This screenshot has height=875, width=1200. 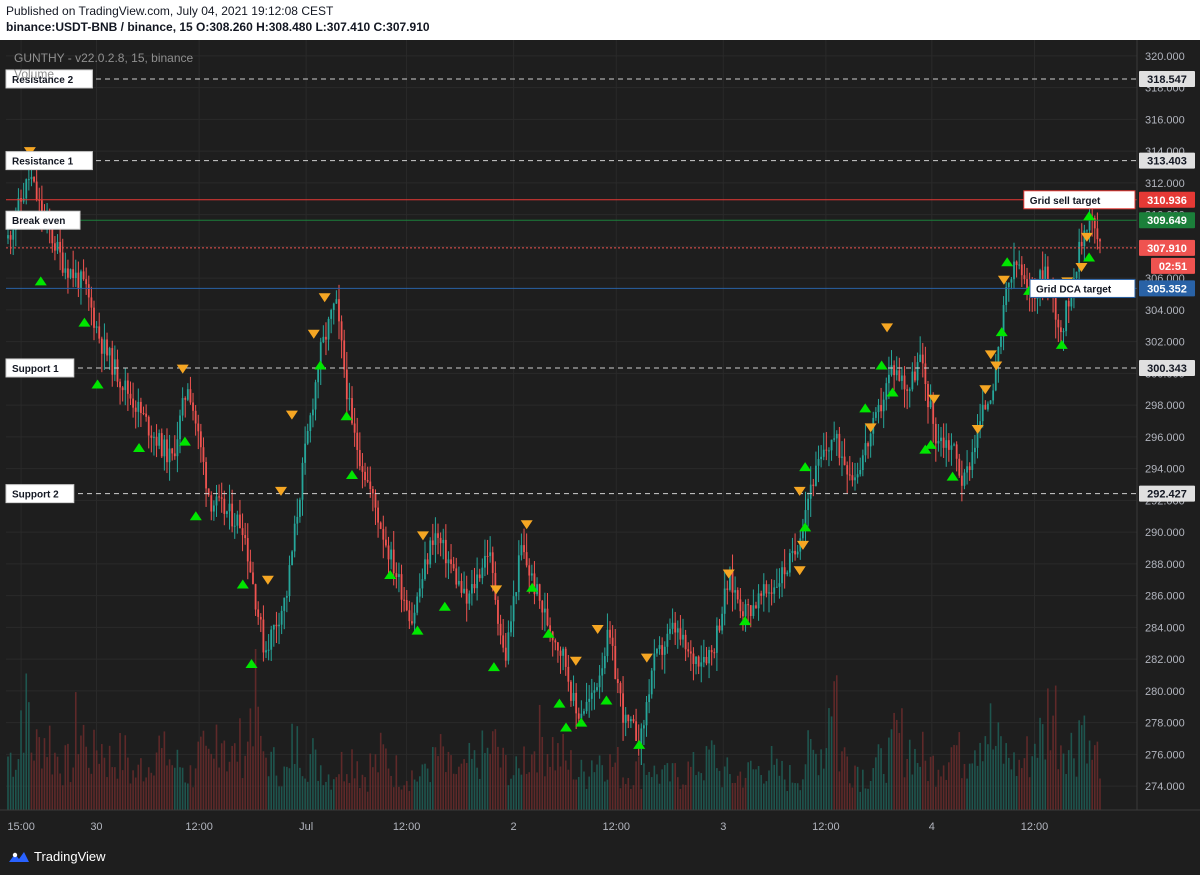 I want to click on price-tag, so click(x=1167, y=367).